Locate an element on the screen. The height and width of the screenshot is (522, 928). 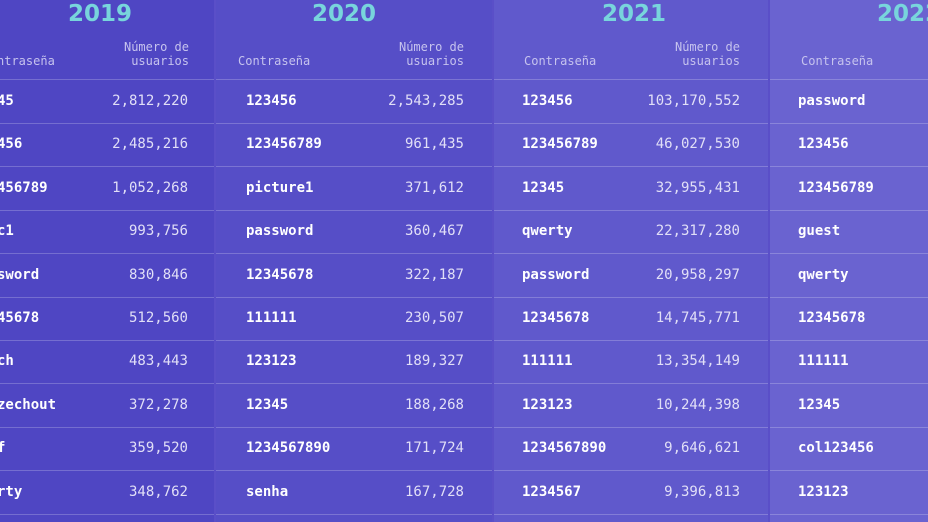
table-row: zechout 372,278 is located at coordinates (107, 405).